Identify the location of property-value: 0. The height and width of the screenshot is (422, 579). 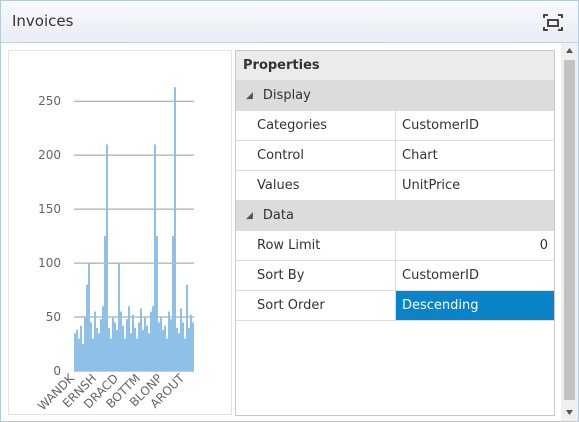
(543, 245).